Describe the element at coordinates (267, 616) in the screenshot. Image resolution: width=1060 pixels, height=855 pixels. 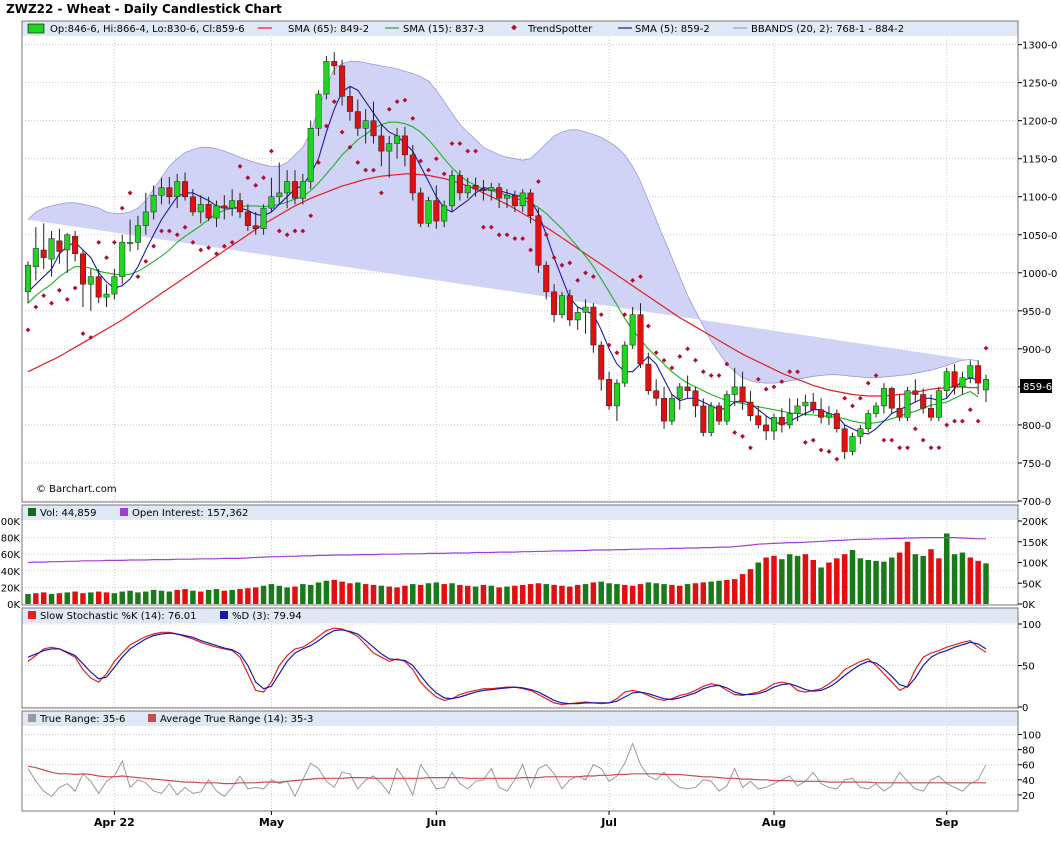
I see `stochD-legend: %D (3): 79.94` at that location.